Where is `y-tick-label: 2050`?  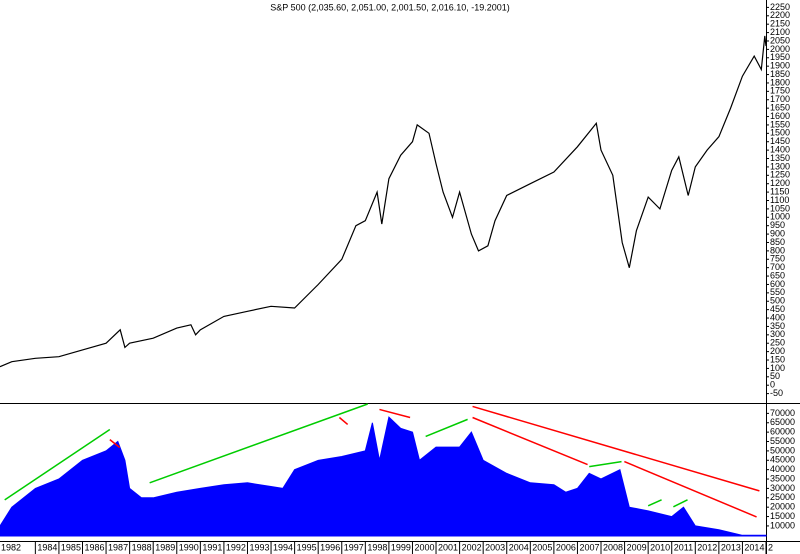
y-tick-label: 2050 is located at coordinates (780, 40).